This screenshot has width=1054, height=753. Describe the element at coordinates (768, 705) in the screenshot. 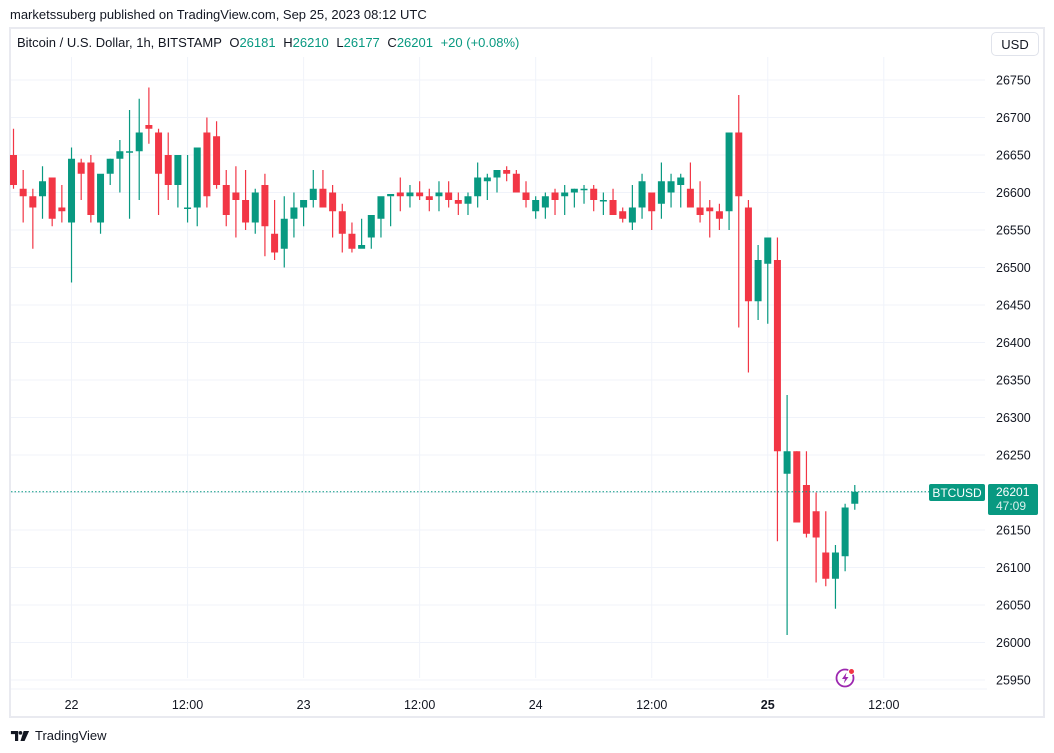

I see `time-tick-label: 25` at that location.